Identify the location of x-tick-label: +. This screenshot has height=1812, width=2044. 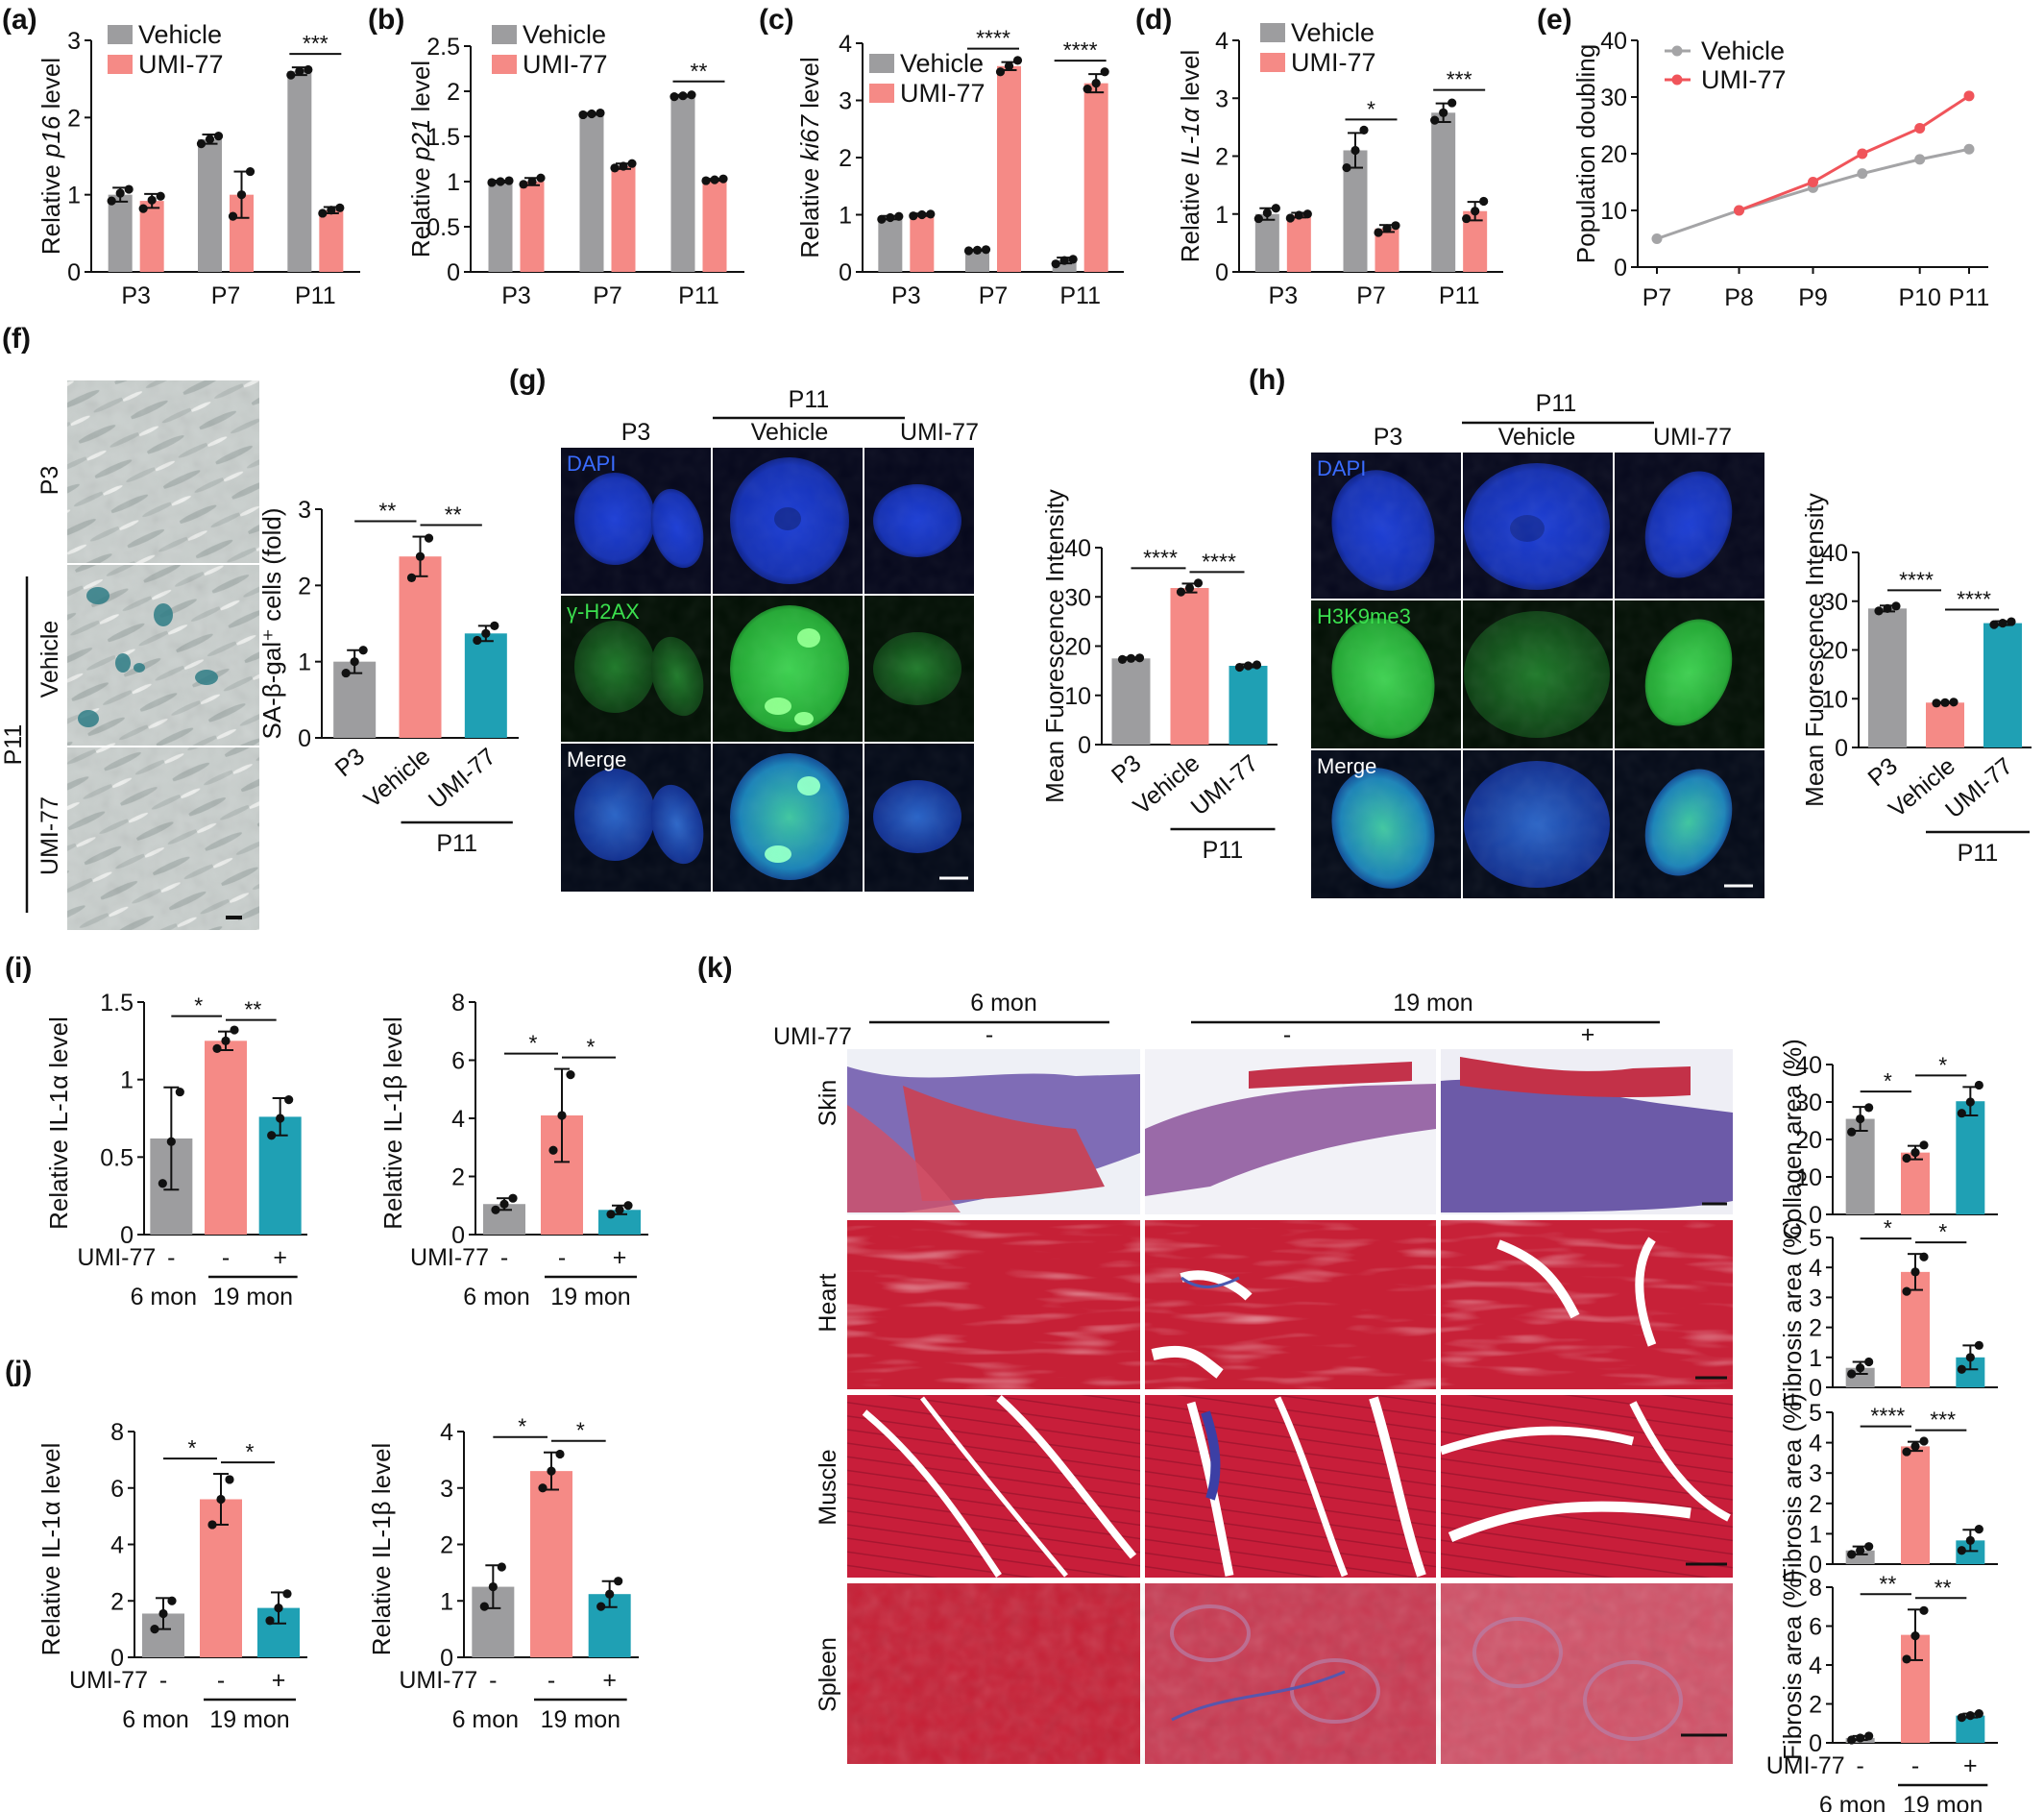
(279, 1681).